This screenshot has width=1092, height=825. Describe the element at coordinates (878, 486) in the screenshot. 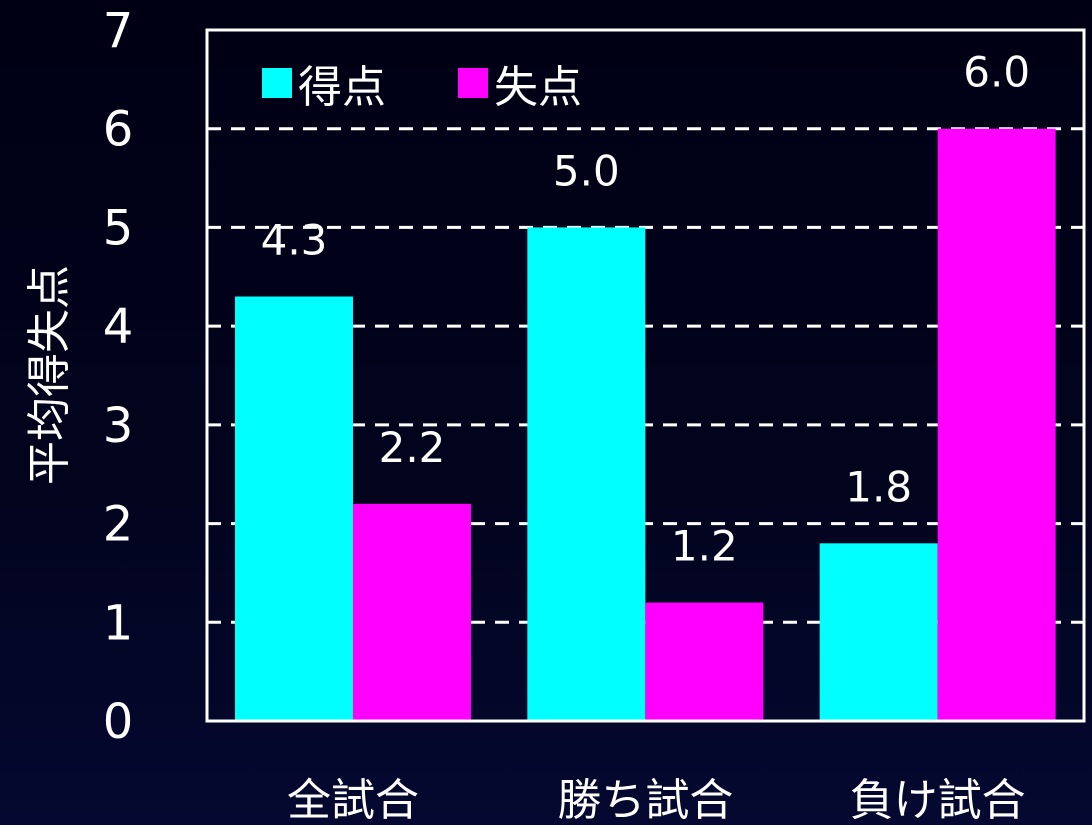

I see `data-label: 1.8` at that location.